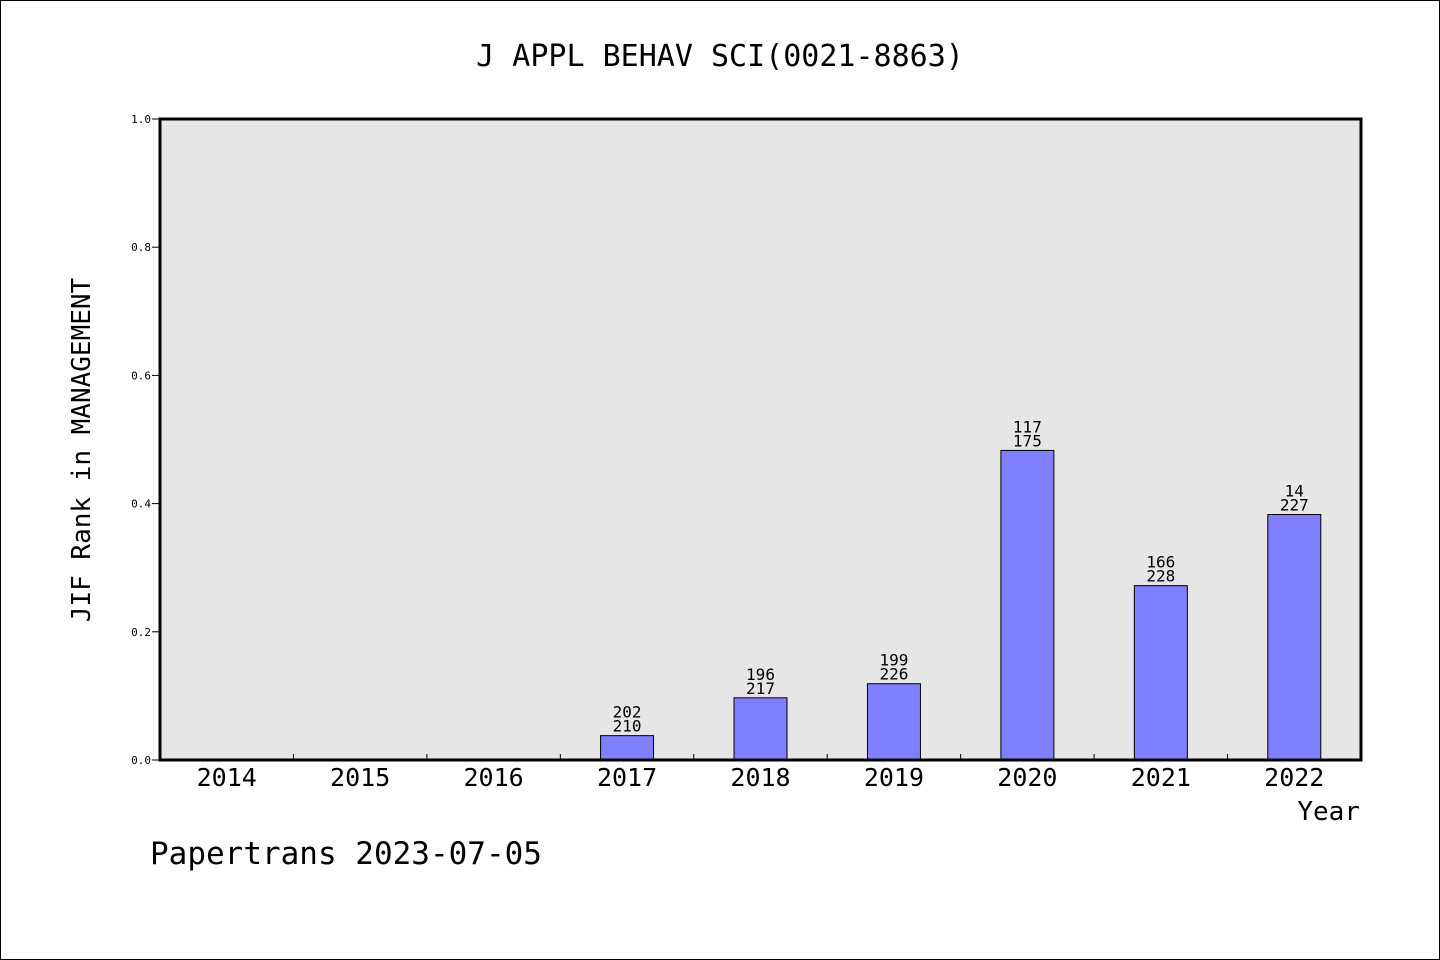 The height and width of the screenshot is (960, 1440). Describe the element at coordinates (141, 760) in the screenshot. I see `y-tick-label: 0.0` at that location.